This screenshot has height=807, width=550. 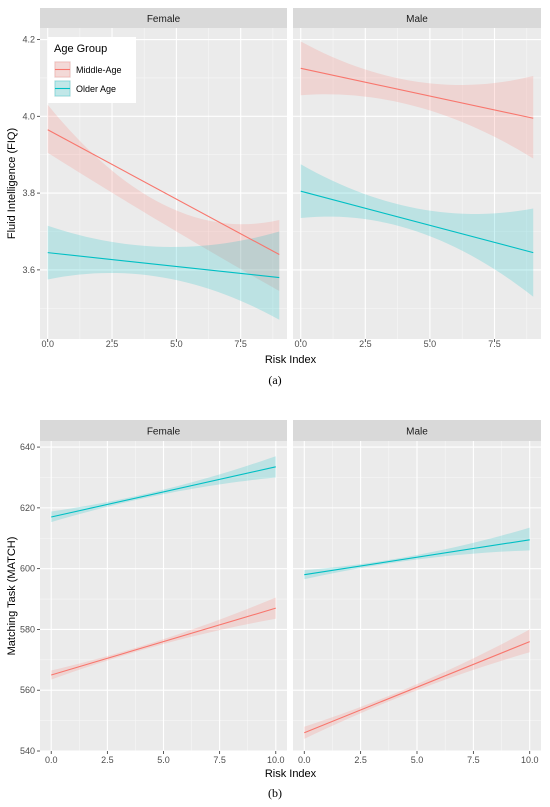 What do you see at coordinates (28, 116) in the screenshot?
I see `y-tick-label: 4.0` at bounding box center [28, 116].